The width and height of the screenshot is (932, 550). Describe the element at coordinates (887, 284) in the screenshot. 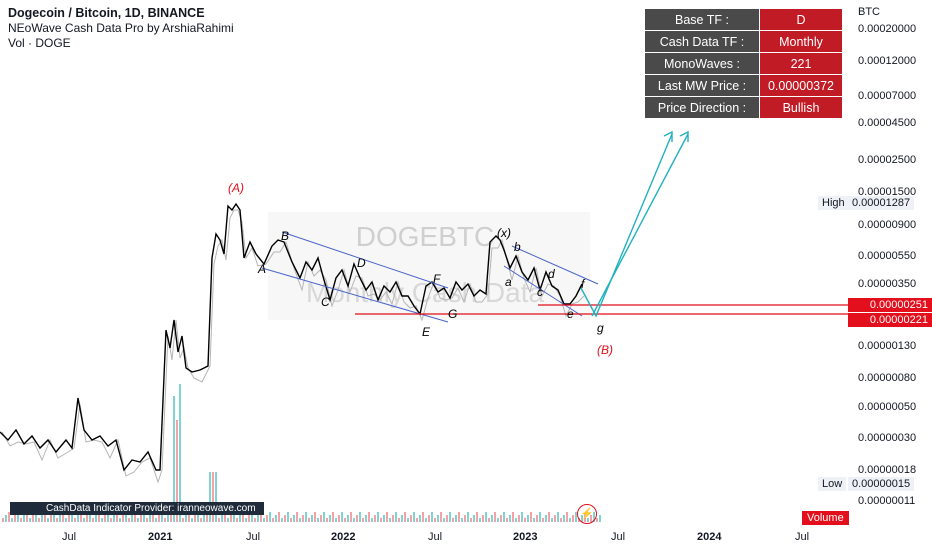

I see `price-tick: 0.00000350` at that location.